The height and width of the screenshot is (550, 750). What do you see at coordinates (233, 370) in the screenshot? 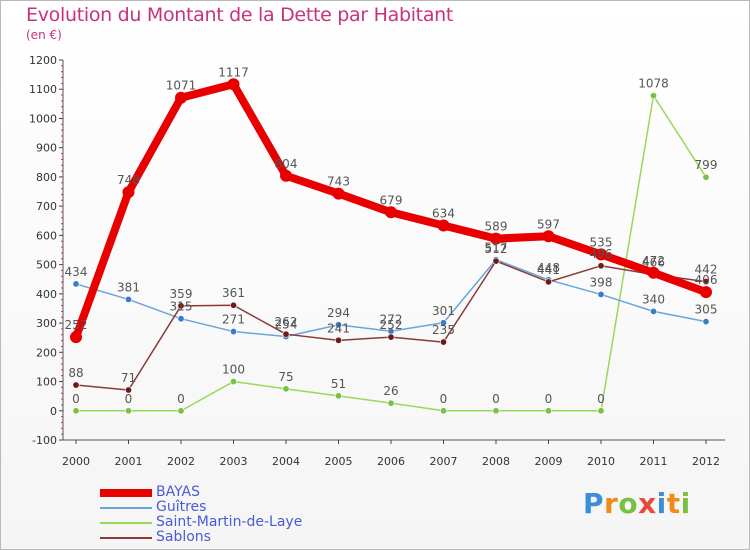
I see `data-label-saint-martin-de-laye: 100` at bounding box center [233, 370].